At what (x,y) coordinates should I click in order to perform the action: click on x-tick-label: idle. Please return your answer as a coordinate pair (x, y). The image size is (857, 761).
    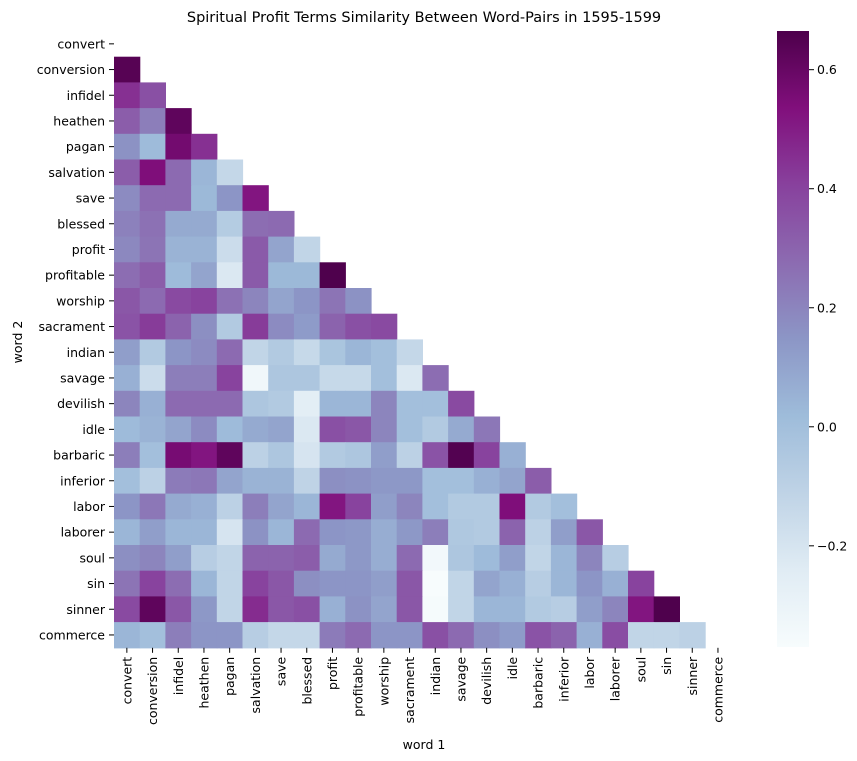
    Looking at the image, I should click on (512, 667).